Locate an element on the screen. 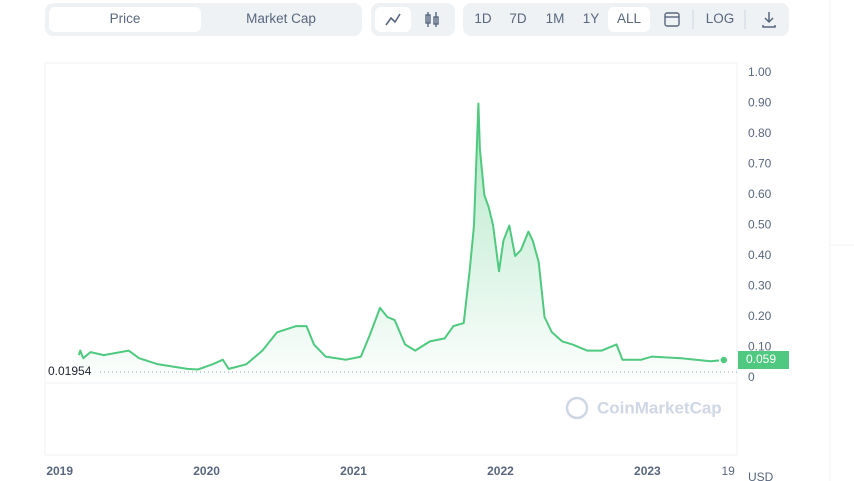 This screenshot has height=481, width=854. y-tick-label: 0.60 is located at coordinates (760, 194).